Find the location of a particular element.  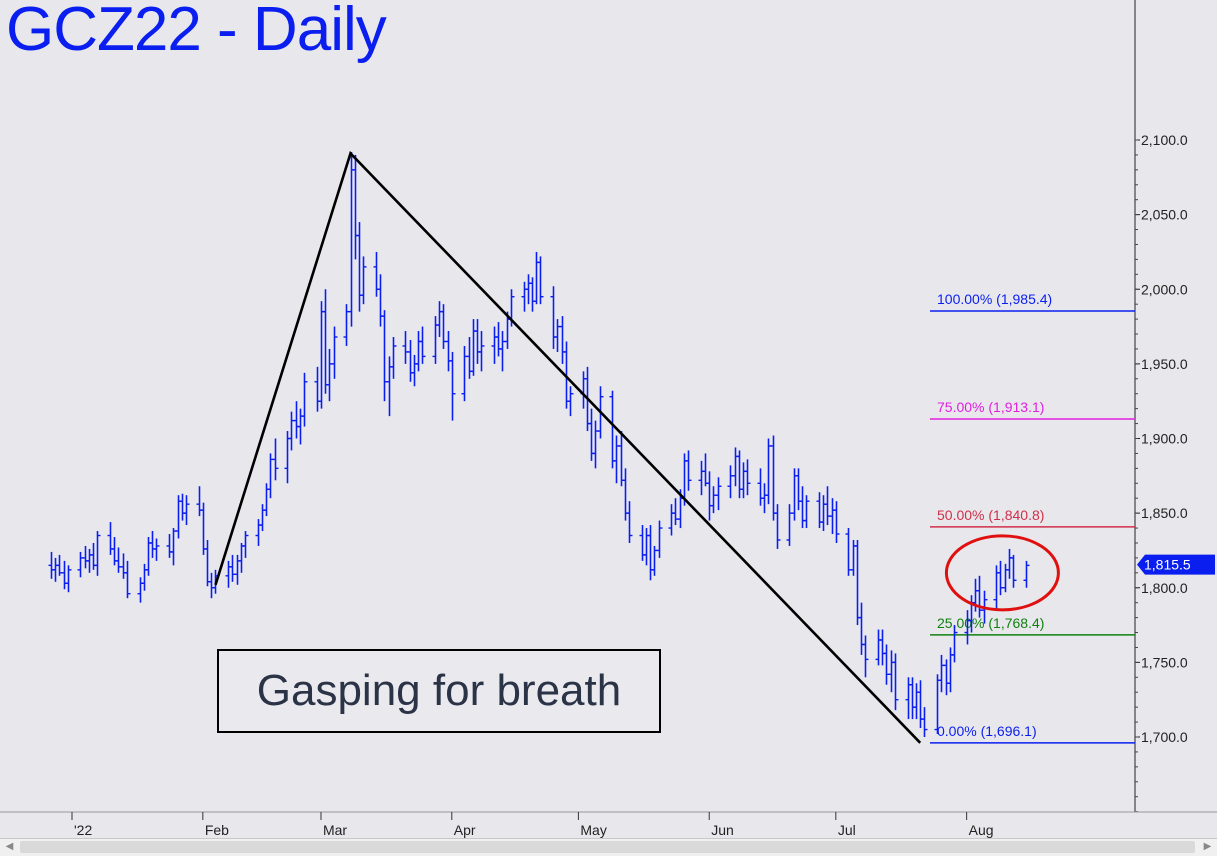

annotation-box: Gasping for breath is located at coordinates (439, 691).